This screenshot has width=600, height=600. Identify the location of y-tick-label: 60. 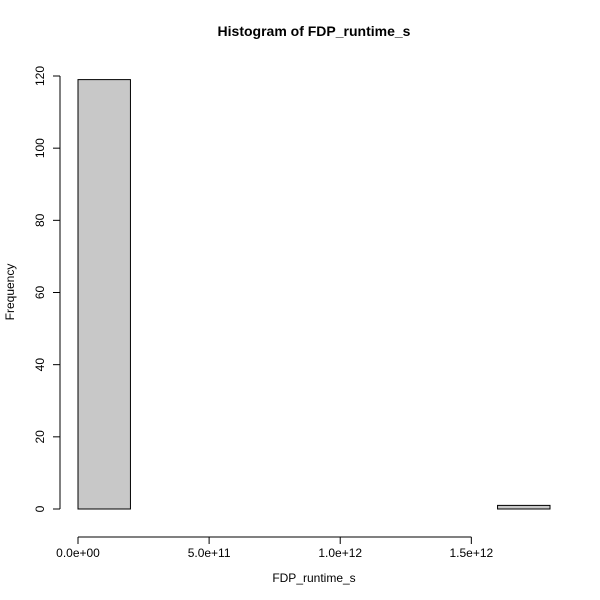
(40, 293).